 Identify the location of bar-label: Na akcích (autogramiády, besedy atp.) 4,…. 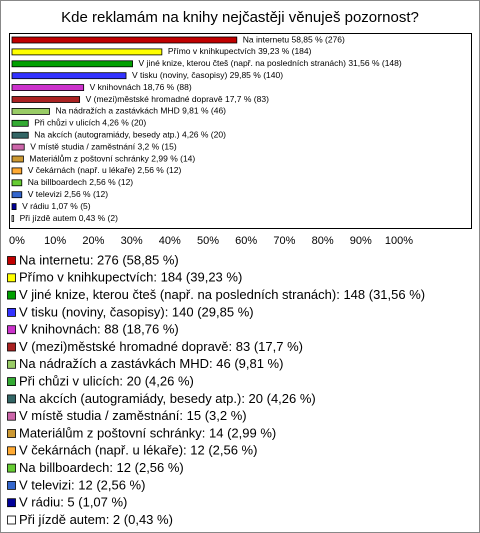
(130, 134).